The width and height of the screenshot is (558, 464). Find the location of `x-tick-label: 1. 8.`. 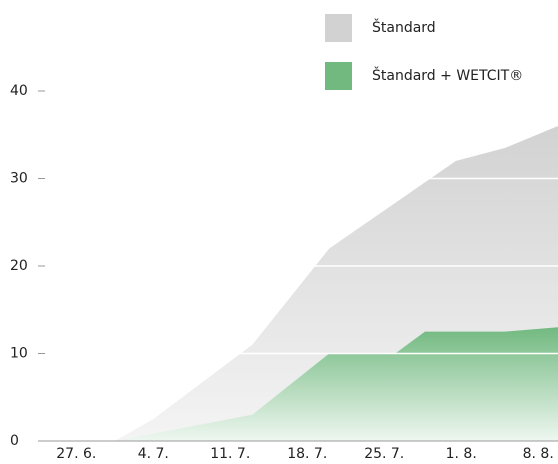

x-tick-label: 1. 8. is located at coordinates (461, 454).